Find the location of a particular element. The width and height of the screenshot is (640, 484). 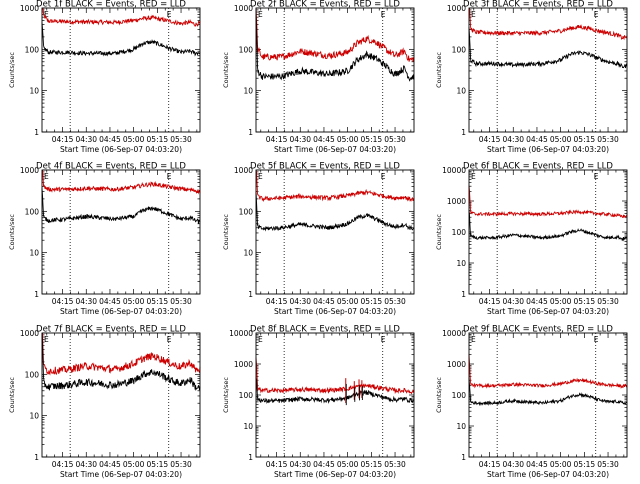

plot-title: Det 9f BLACK = Events, RED = LLD is located at coordinates (538, 330).